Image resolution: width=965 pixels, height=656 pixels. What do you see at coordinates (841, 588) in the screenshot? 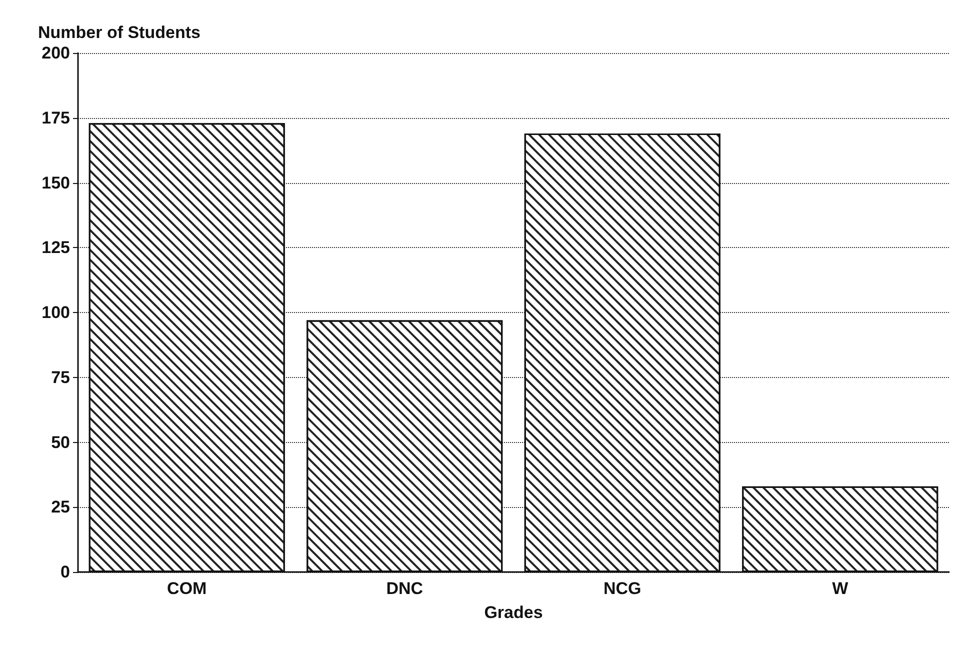
I see `x-tick-label: W` at bounding box center [841, 588].